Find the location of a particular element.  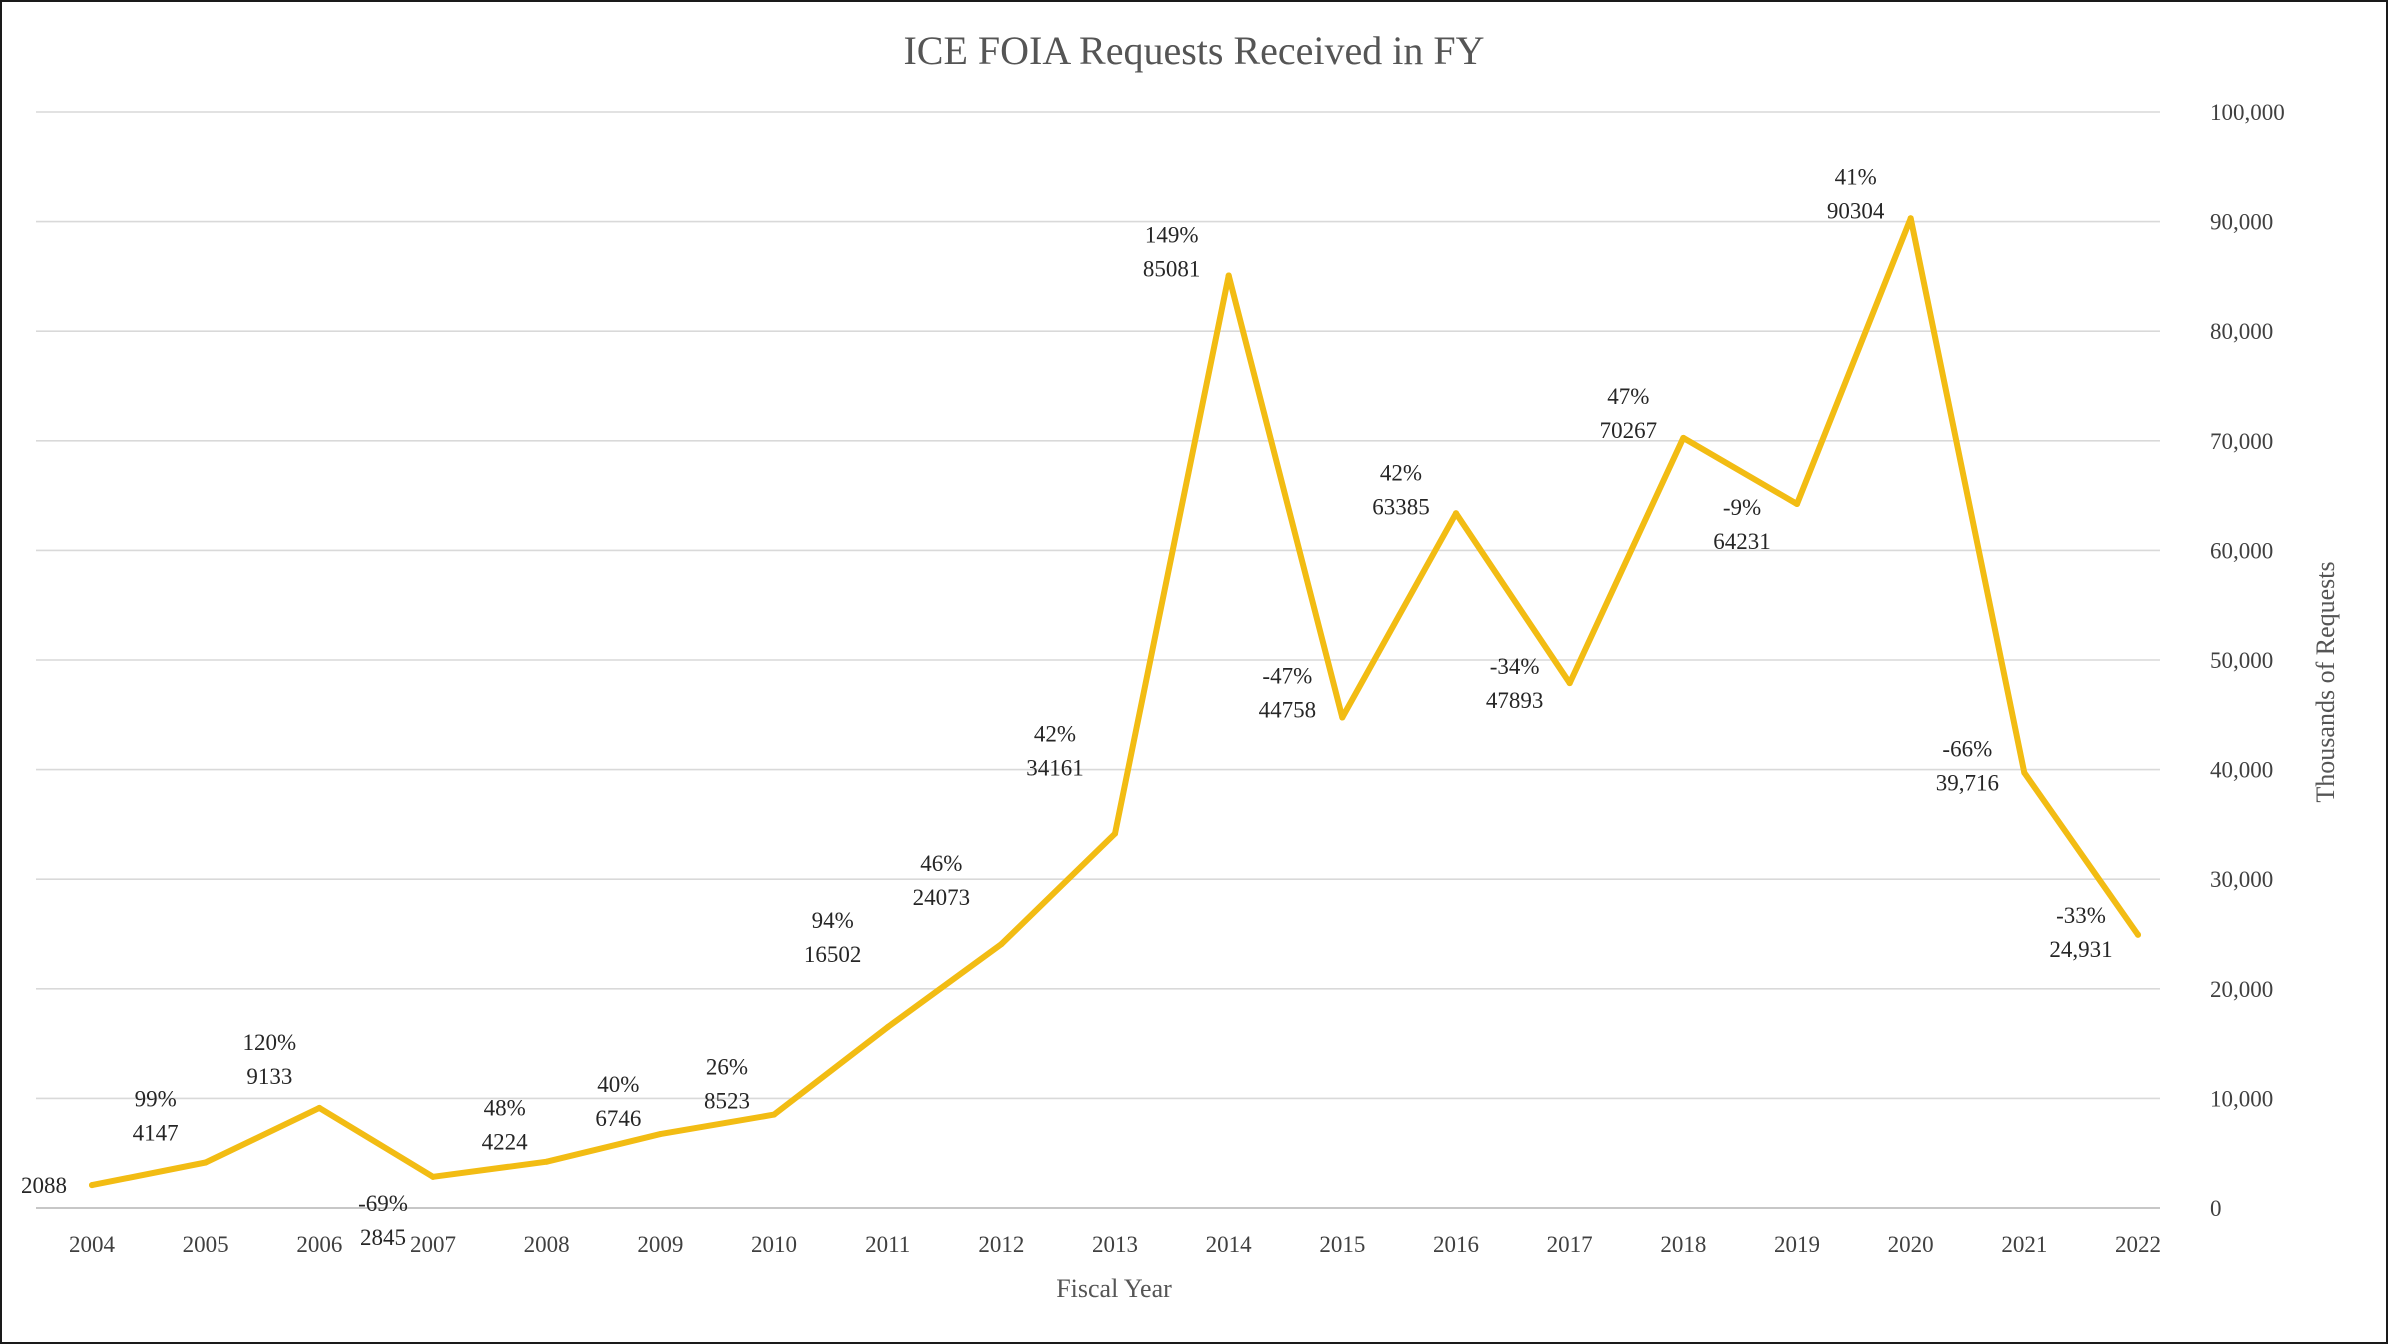

data-label-pct: -47% is located at coordinates (1287, 675).